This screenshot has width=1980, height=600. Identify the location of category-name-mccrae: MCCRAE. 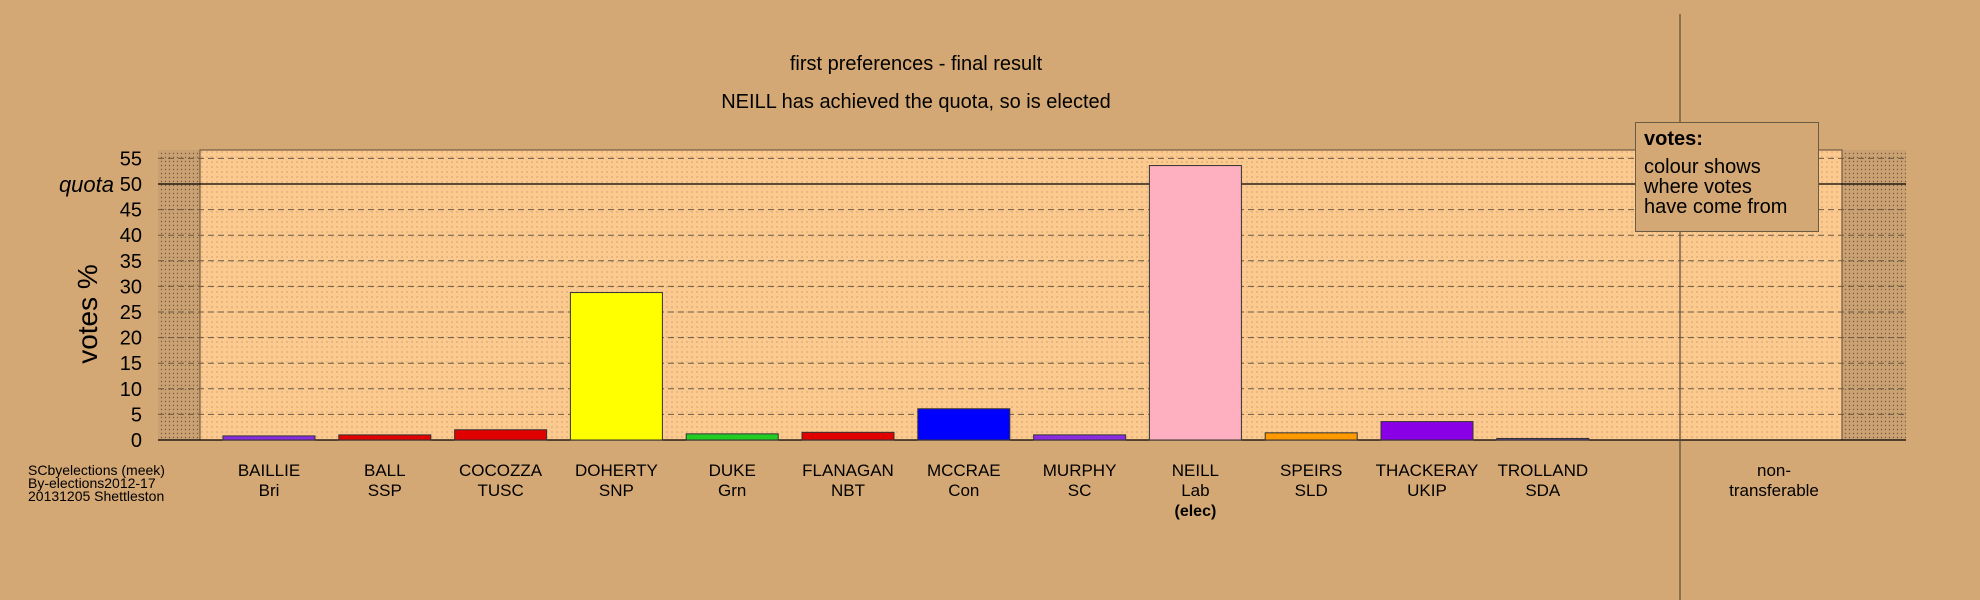
(964, 470).